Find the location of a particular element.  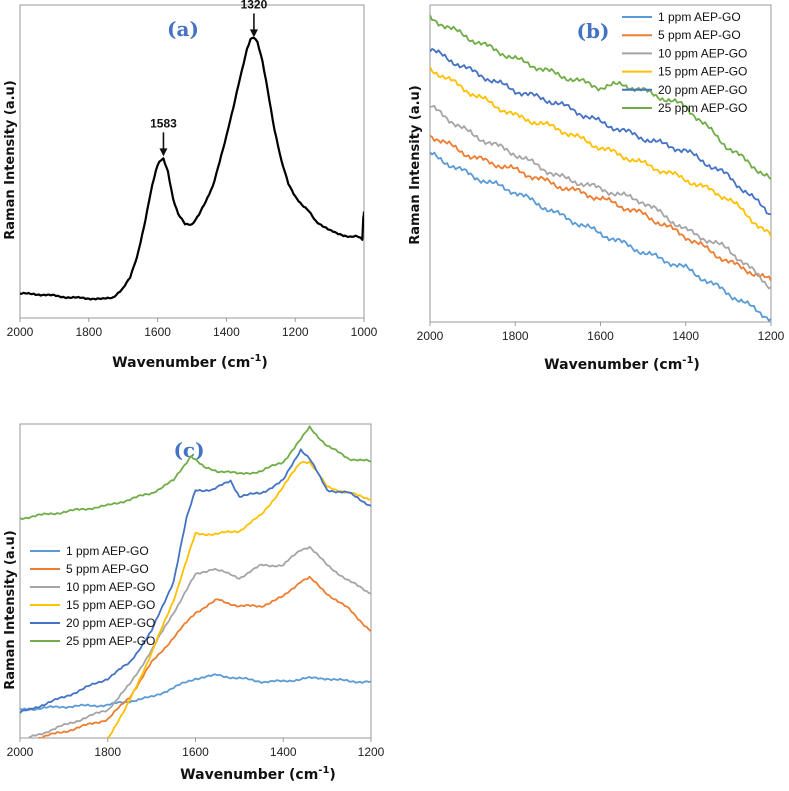

panel-label: (a) is located at coordinates (183, 29).